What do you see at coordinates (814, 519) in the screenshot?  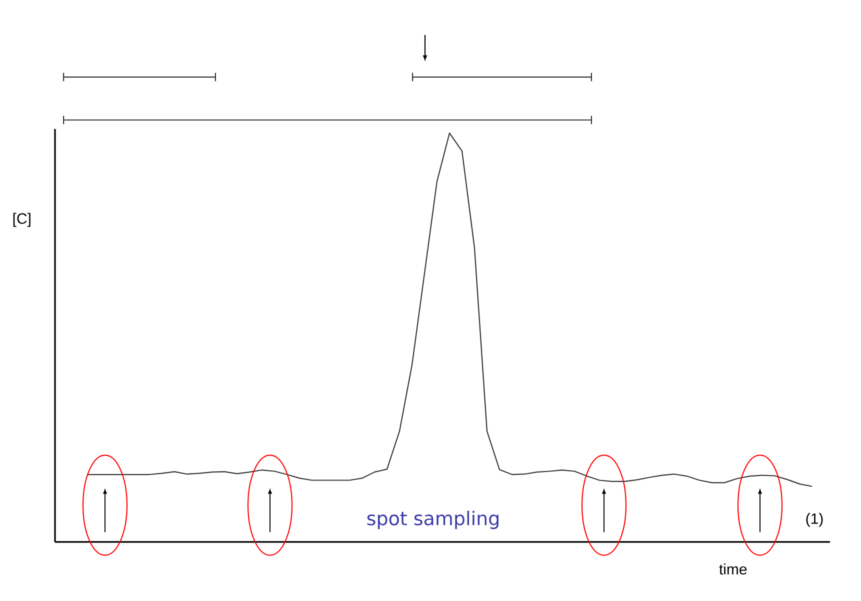 I see `annotation: (1)` at bounding box center [814, 519].